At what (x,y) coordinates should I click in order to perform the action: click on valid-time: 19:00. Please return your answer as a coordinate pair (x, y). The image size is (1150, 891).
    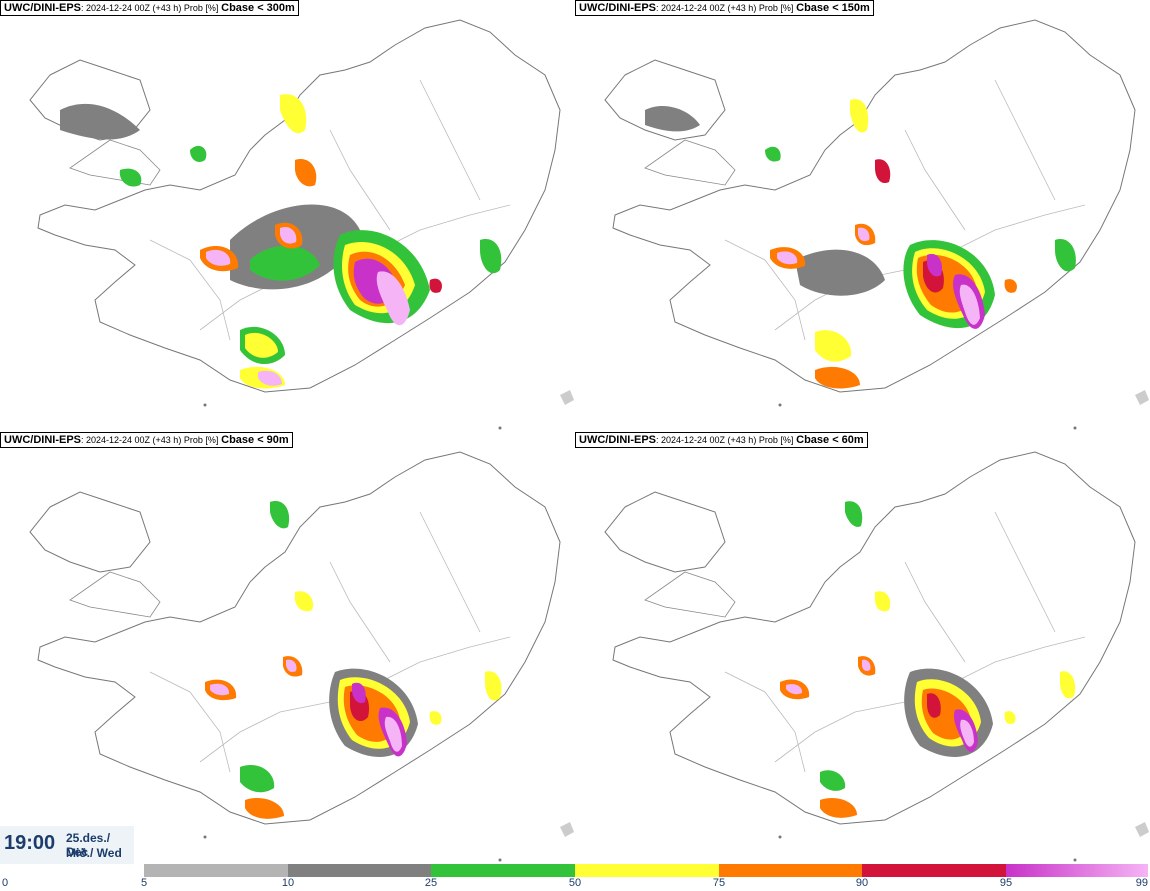
    Looking at the image, I should click on (30, 843).